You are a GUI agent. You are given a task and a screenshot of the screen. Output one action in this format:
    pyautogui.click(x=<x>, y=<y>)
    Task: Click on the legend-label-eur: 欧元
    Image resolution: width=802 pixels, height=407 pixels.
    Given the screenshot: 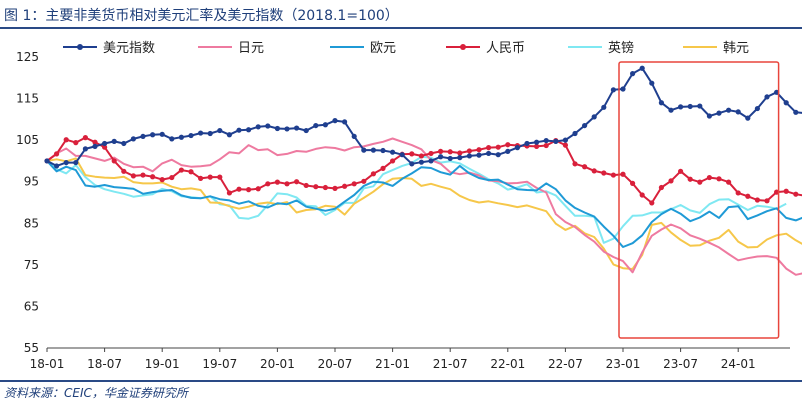 What is the action you would take?
    pyautogui.click(x=383, y=48)
    